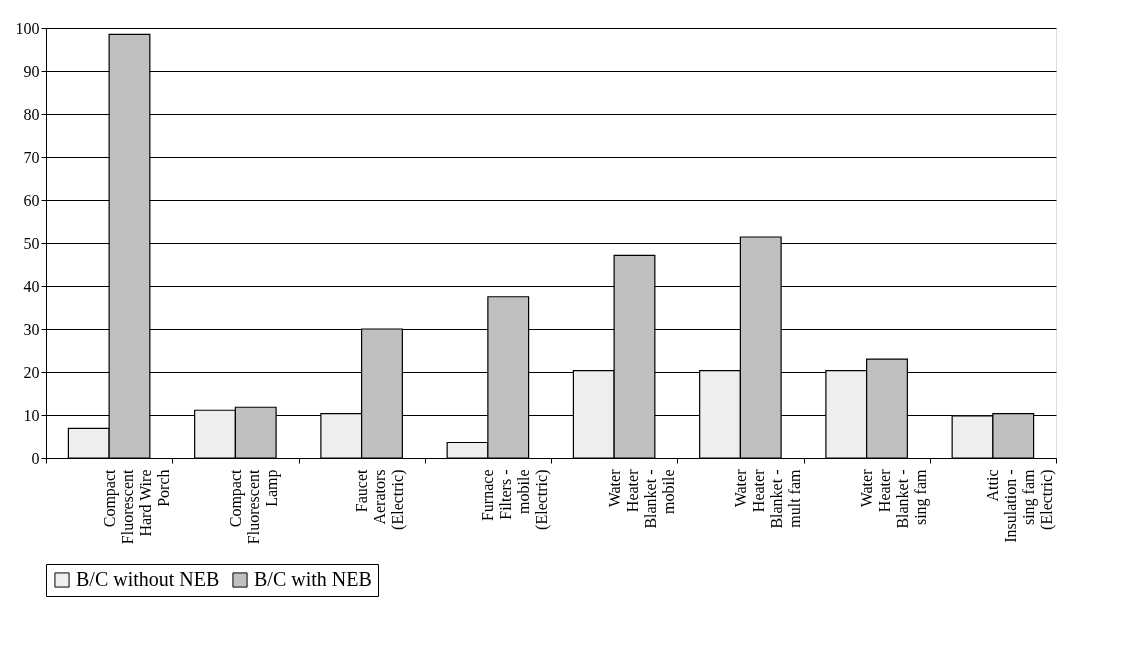  I want to click on y-tick-label: 60, so click(31, 200).